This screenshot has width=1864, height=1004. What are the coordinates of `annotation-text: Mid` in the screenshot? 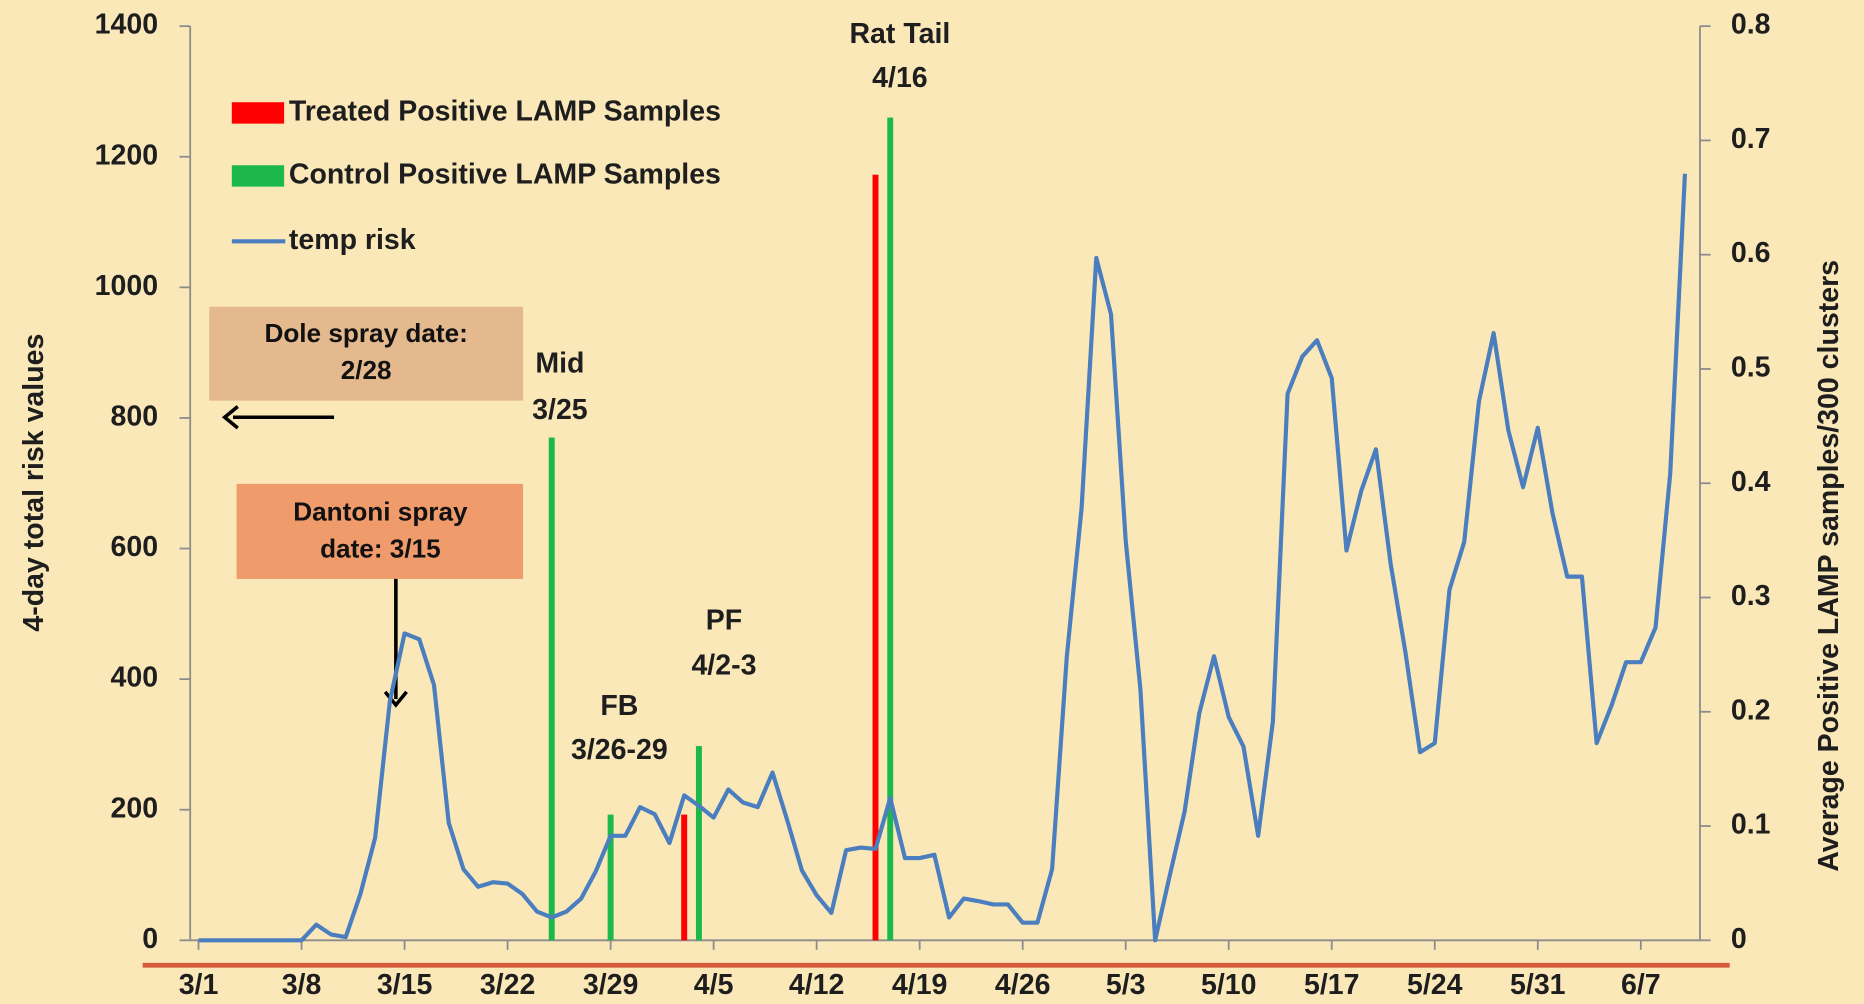 It's located at (559, 363).